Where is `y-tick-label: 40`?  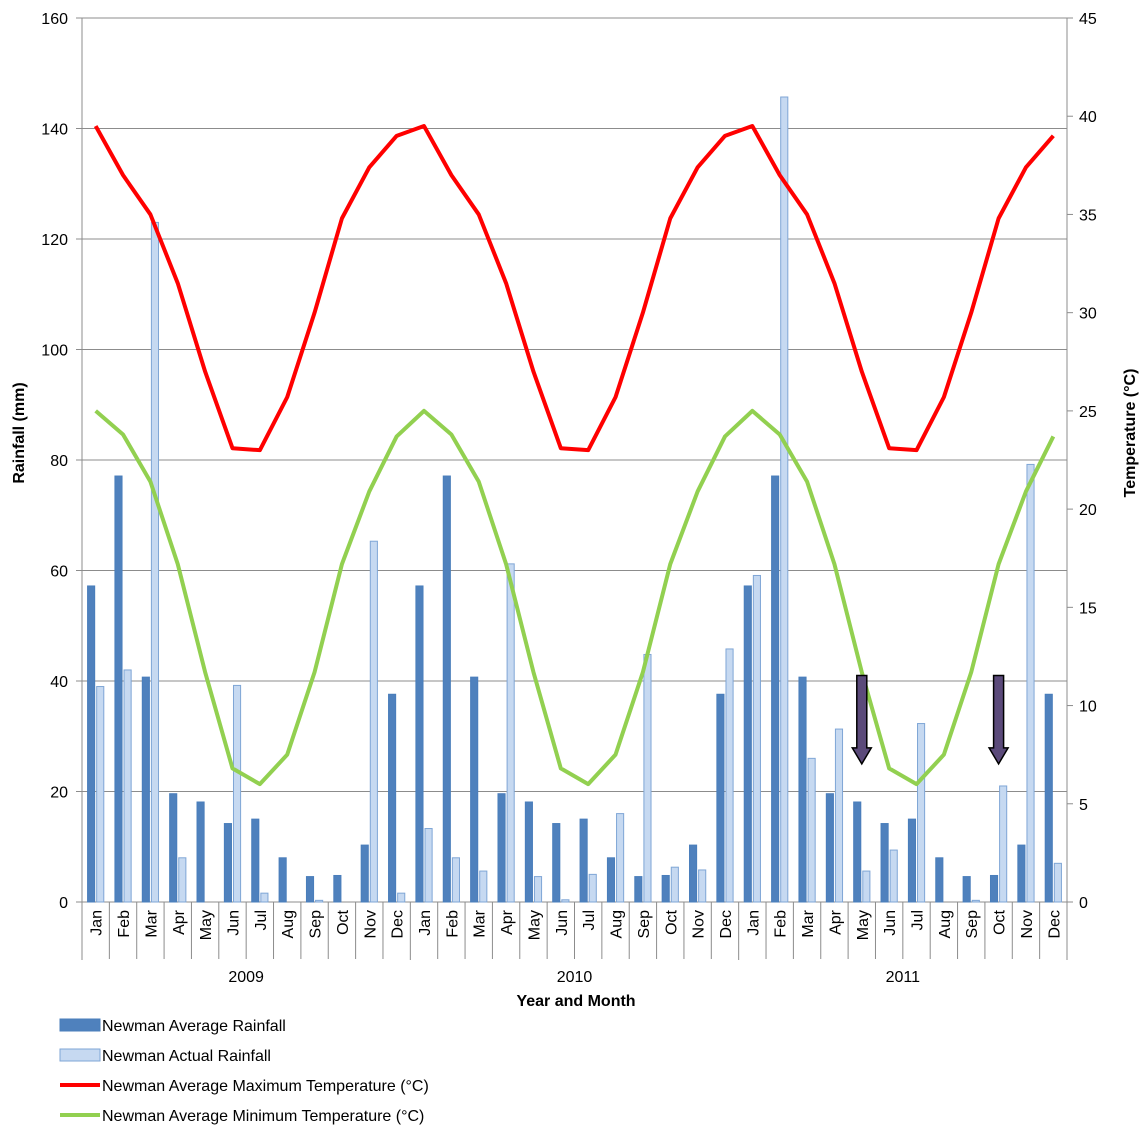 y-tick-label: 40 is located at coordinates (59, 682).